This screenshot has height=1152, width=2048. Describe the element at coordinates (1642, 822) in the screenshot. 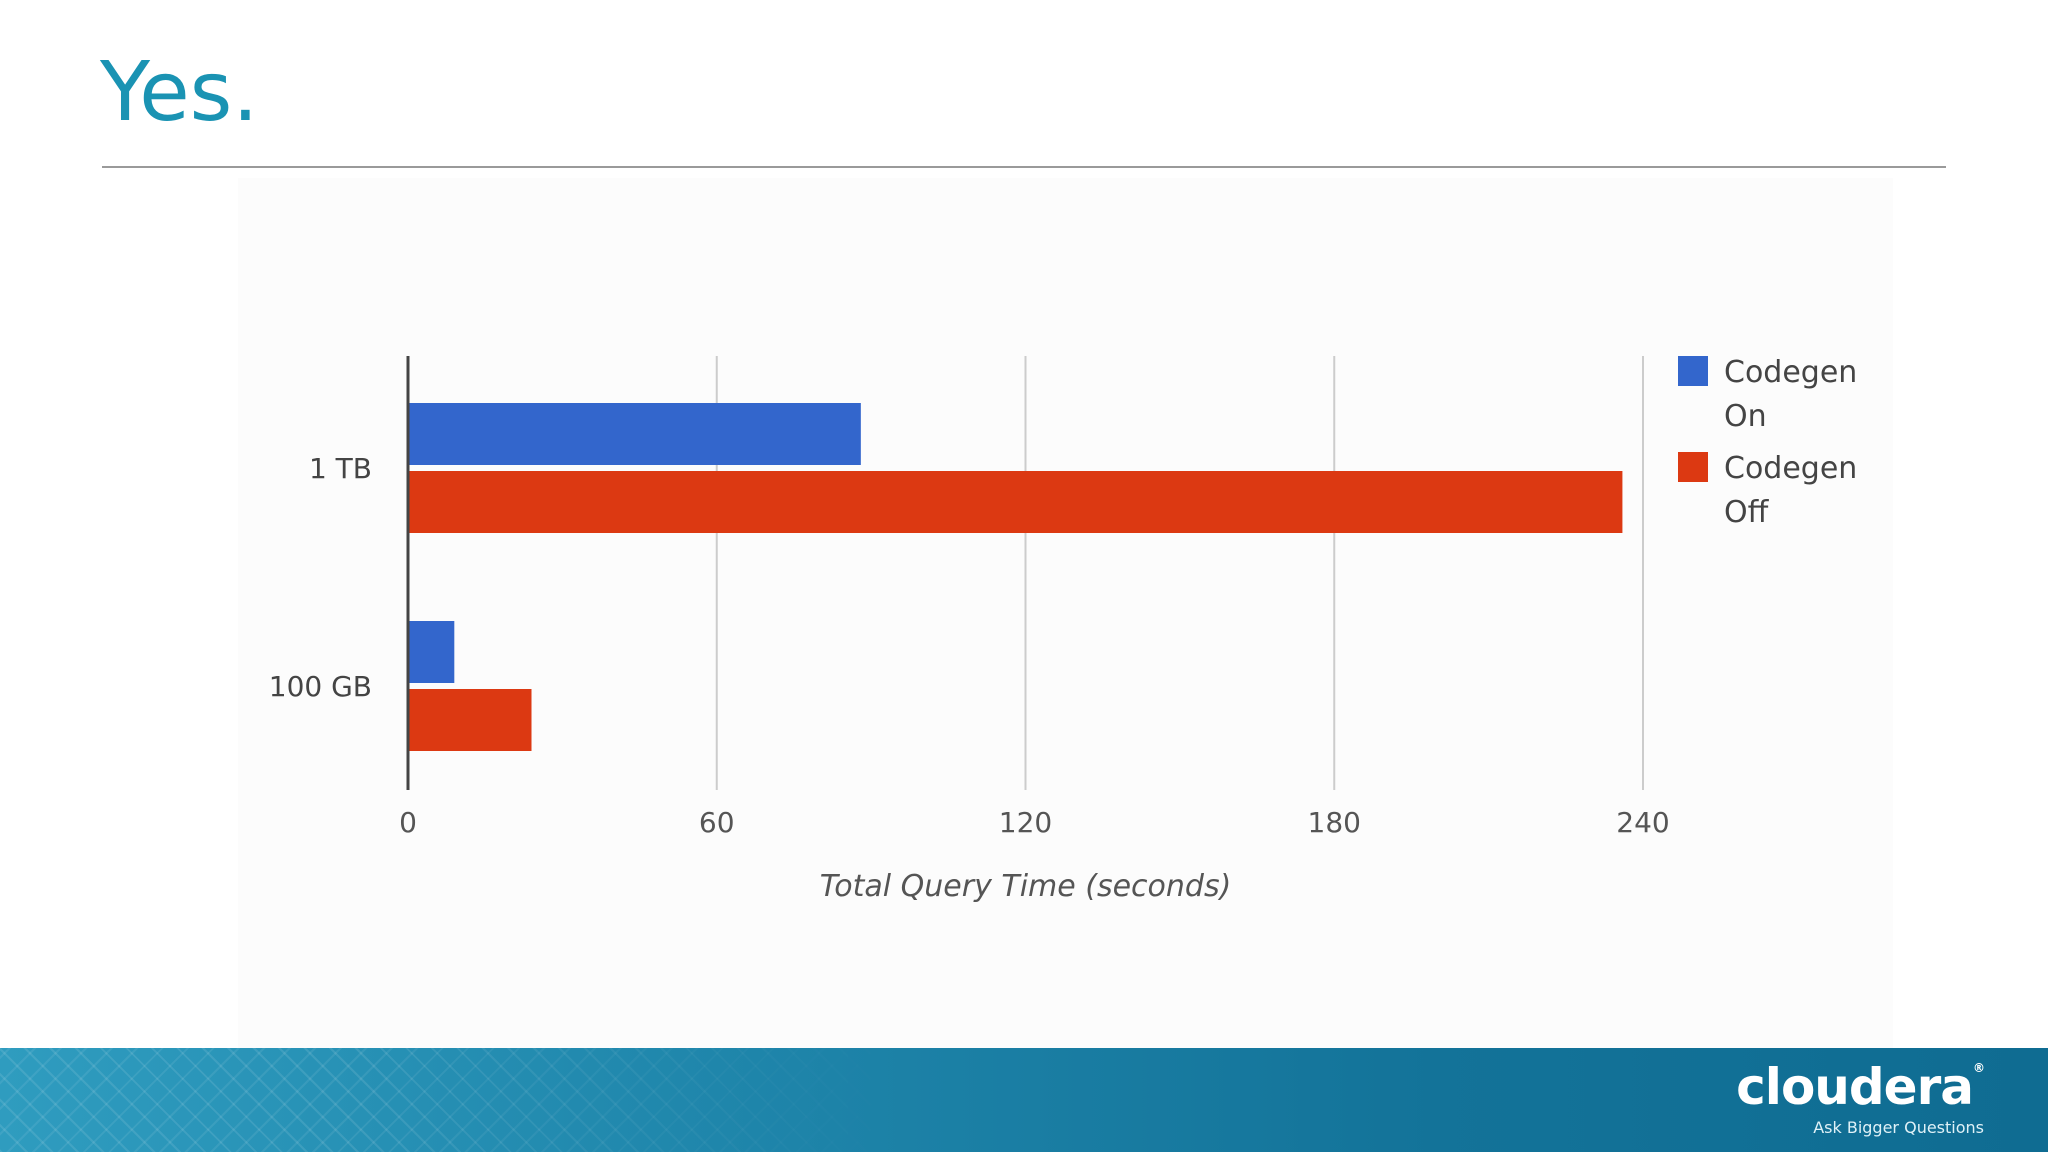

I see `x-tick-label: 240` at that location.